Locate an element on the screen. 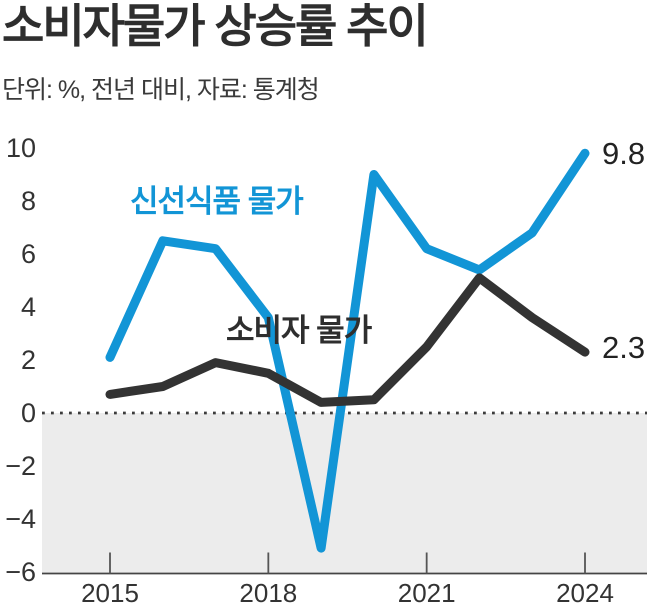 The height and width of the screenshot is (609, 647). y-axis-tick-label: −6 is located at coordinates (20, 572).